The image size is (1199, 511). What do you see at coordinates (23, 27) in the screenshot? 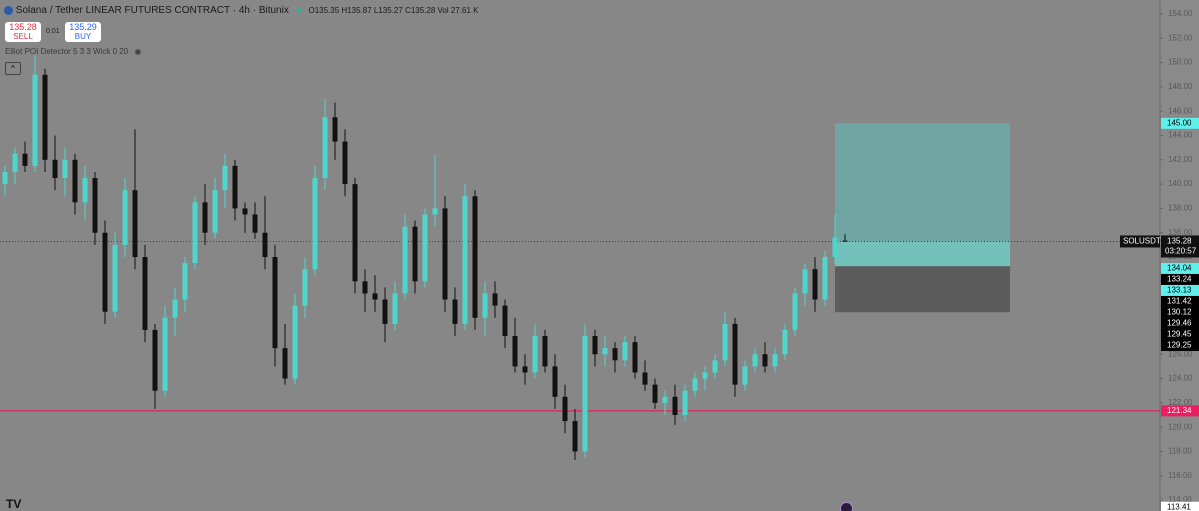
I see `sell-price: 135.28` at bounding box center [23, 27].